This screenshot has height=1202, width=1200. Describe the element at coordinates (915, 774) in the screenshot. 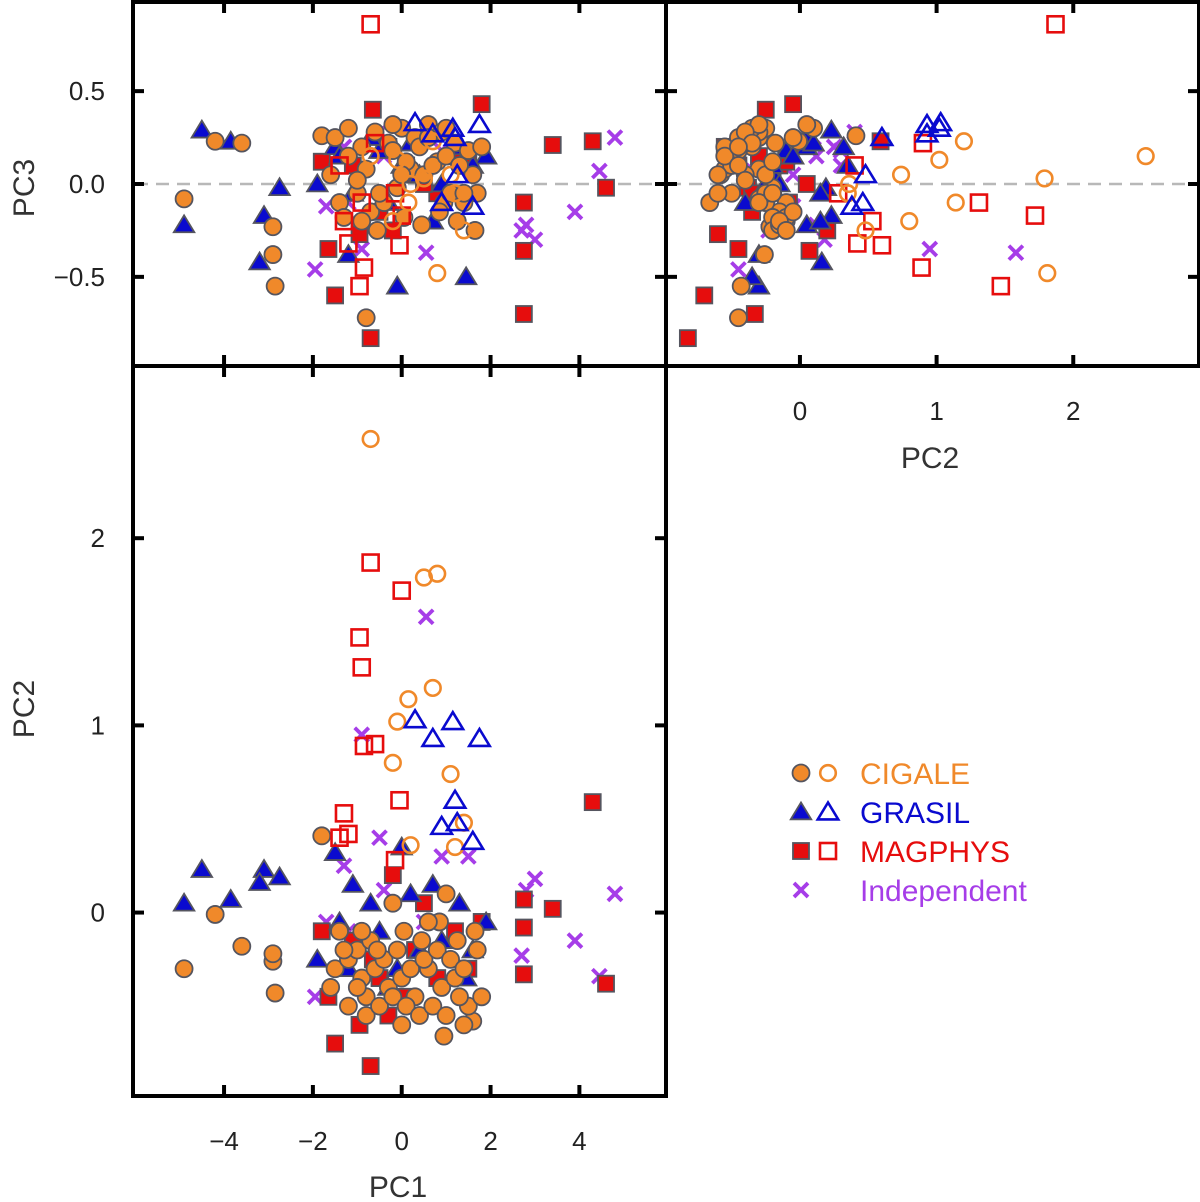

I see `legend-label-cigale: CIGALE` at that location.